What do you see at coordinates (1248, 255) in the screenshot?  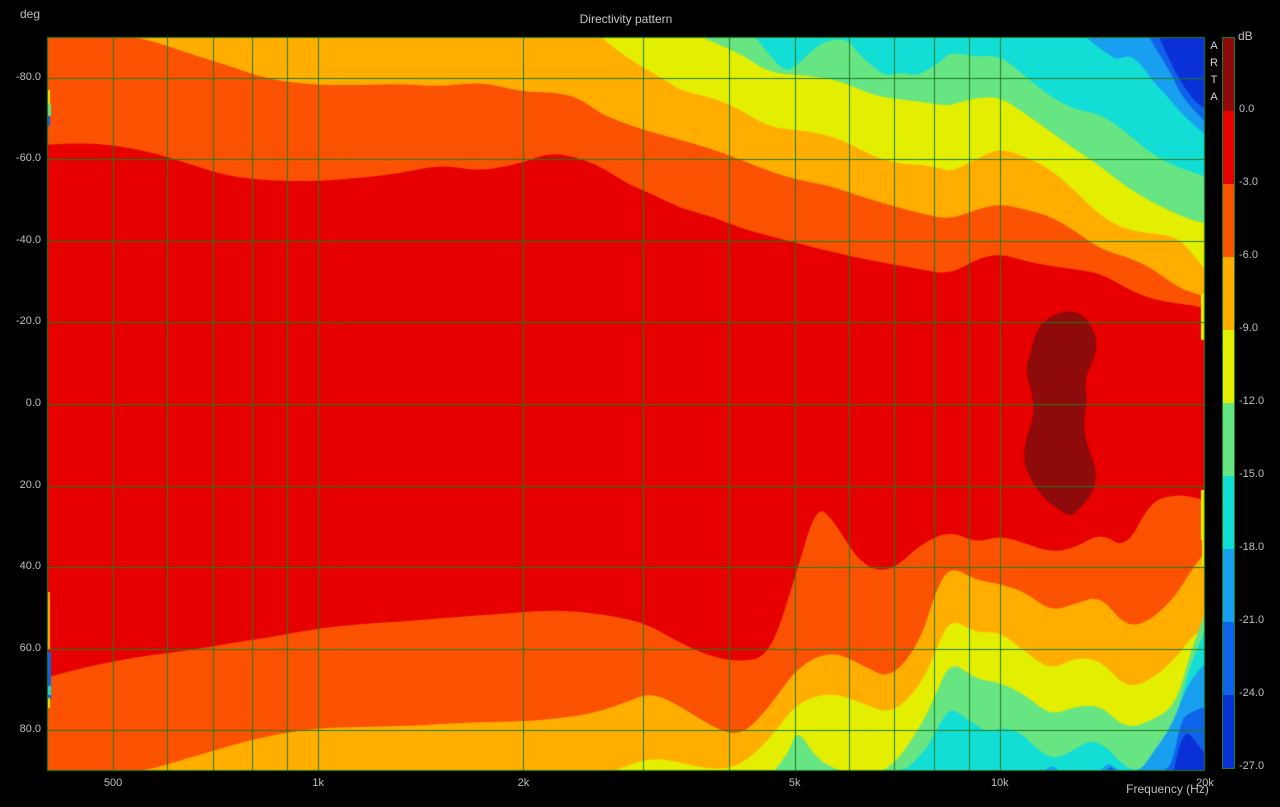 I see `colorbar-tick-label: -6.0` at bounding box center [1248, 255].